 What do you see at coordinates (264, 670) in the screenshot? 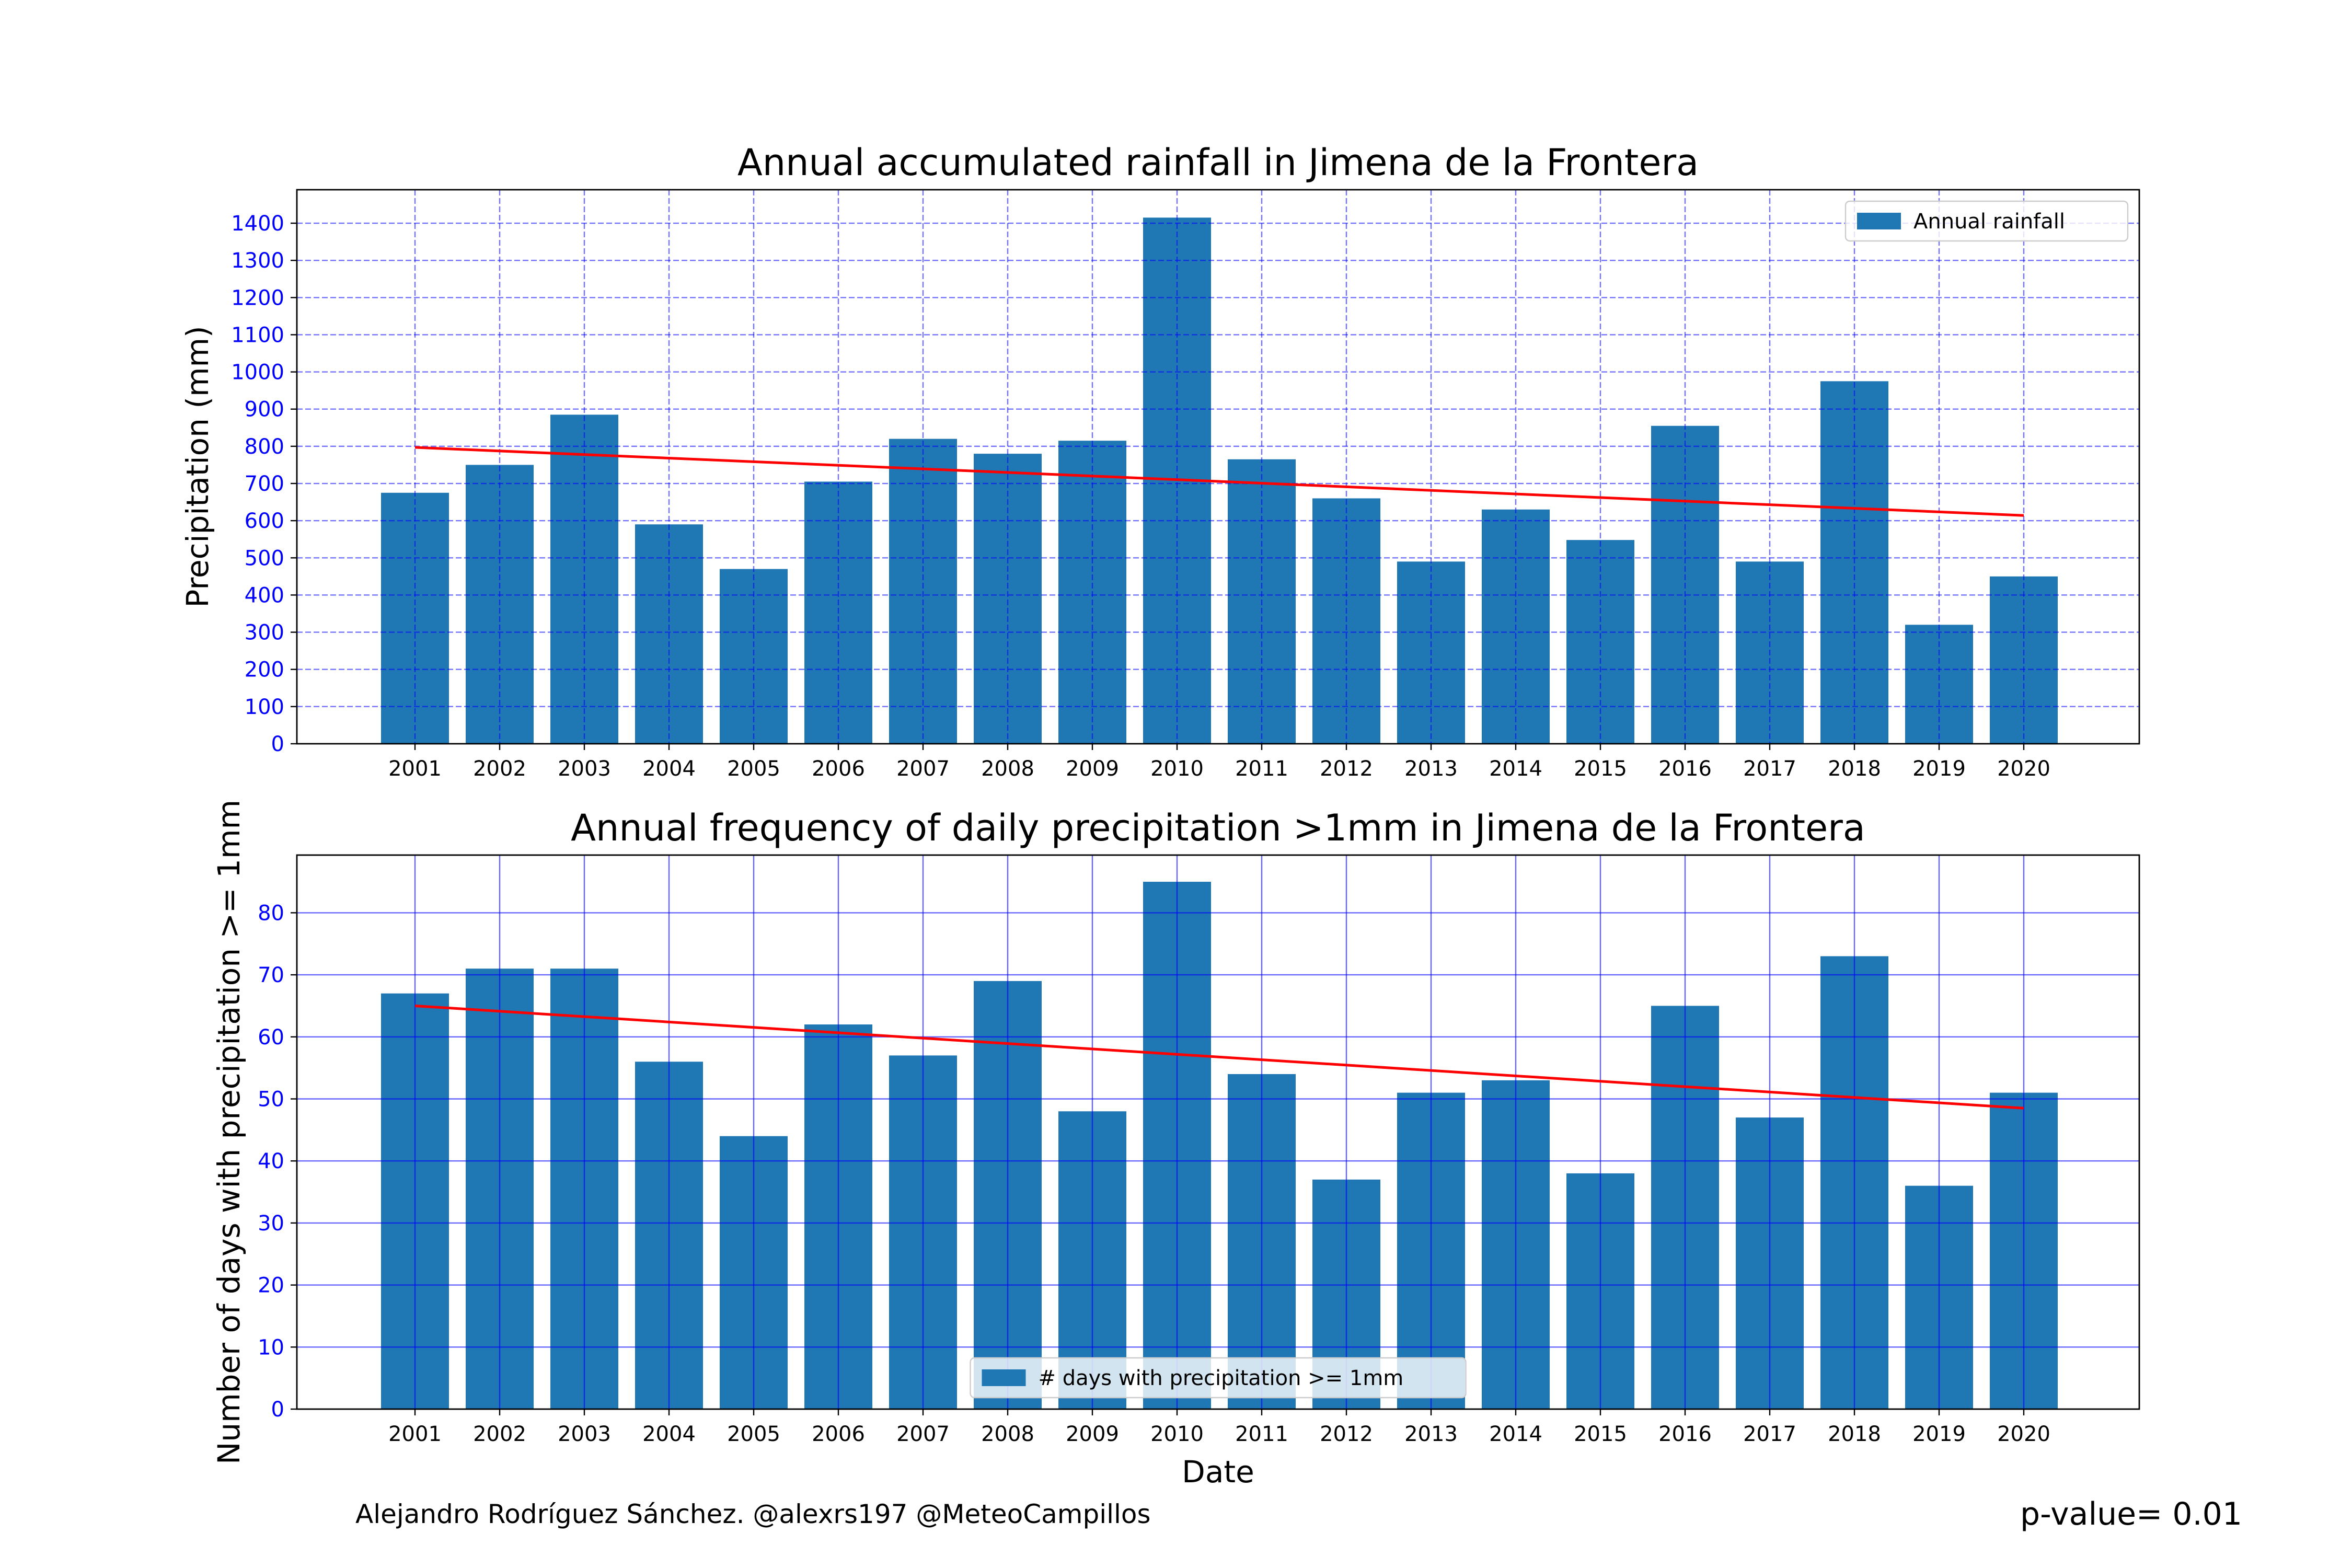
I see `y-tick-label: 200` at bounding box center [264, 670].